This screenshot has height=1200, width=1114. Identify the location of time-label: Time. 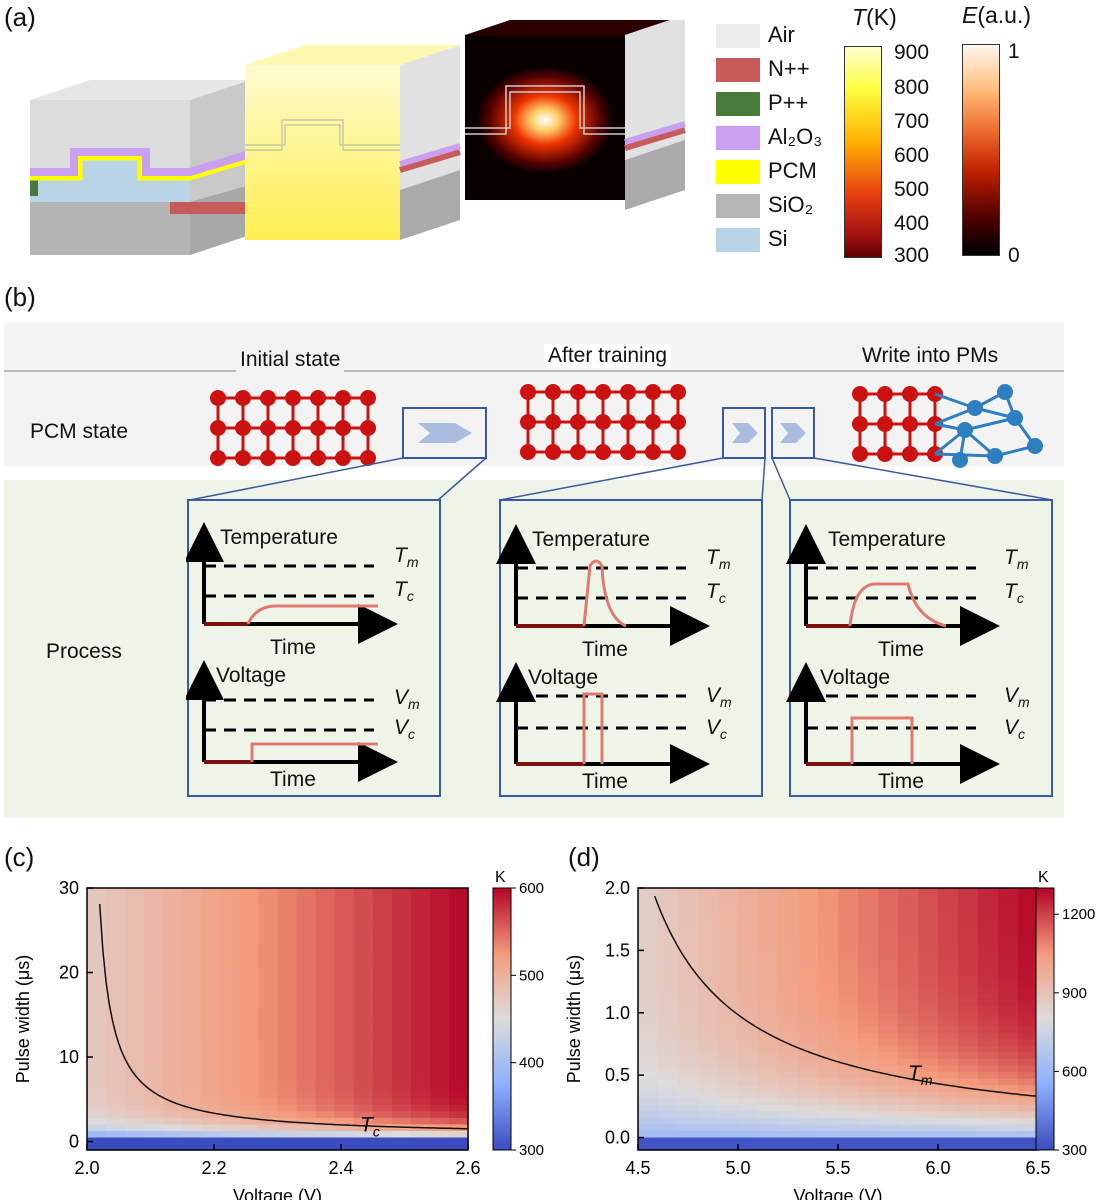
(293, 779).